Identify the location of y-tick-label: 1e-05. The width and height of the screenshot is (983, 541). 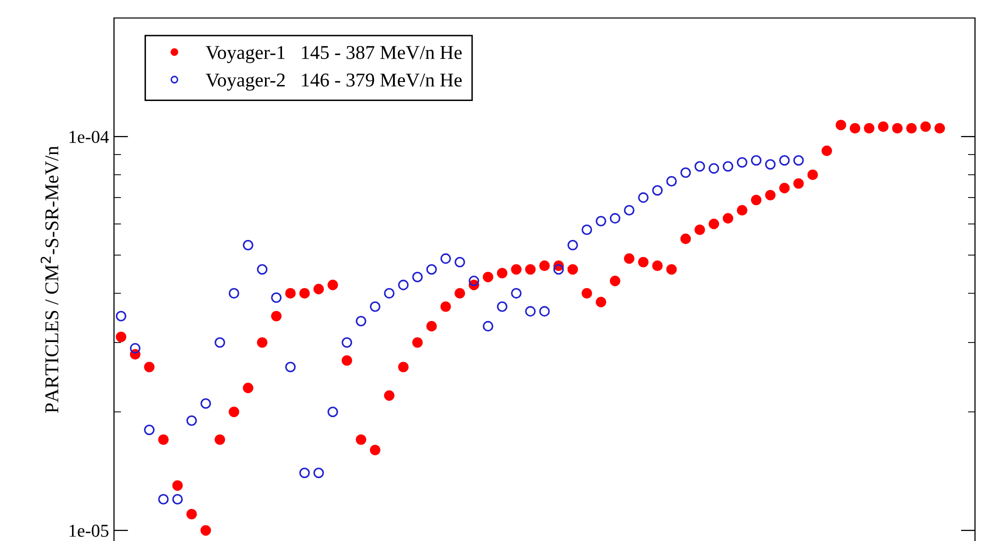
(89, 530).